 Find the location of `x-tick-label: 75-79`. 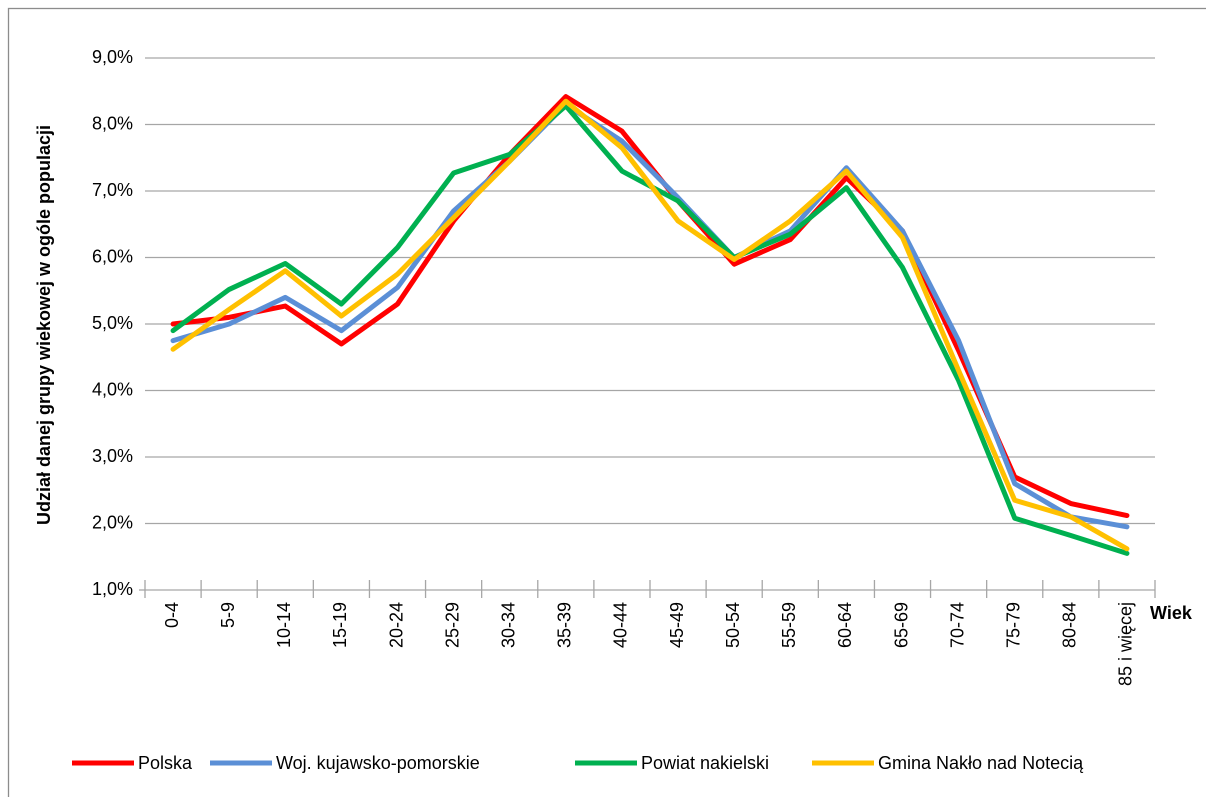

x-tick-label: 75-79 is located at coordinates (1013, 625).